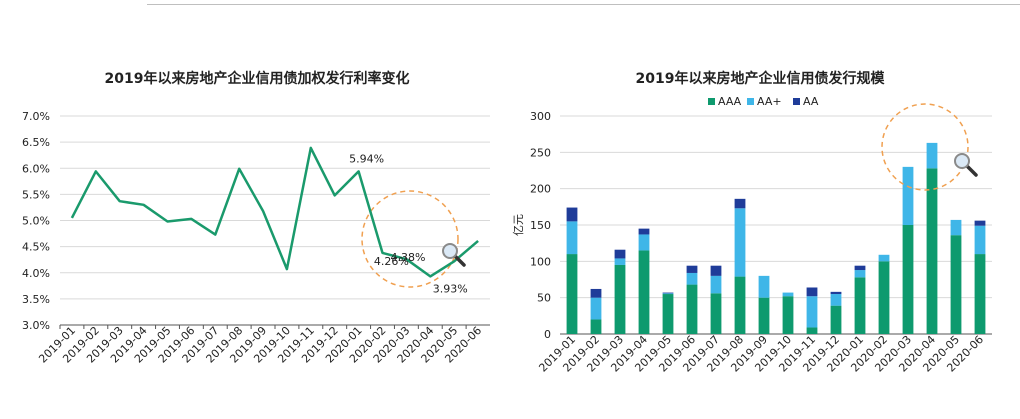 The image size is (1020, 419). I want to click on rate-series, so click(274, 212).